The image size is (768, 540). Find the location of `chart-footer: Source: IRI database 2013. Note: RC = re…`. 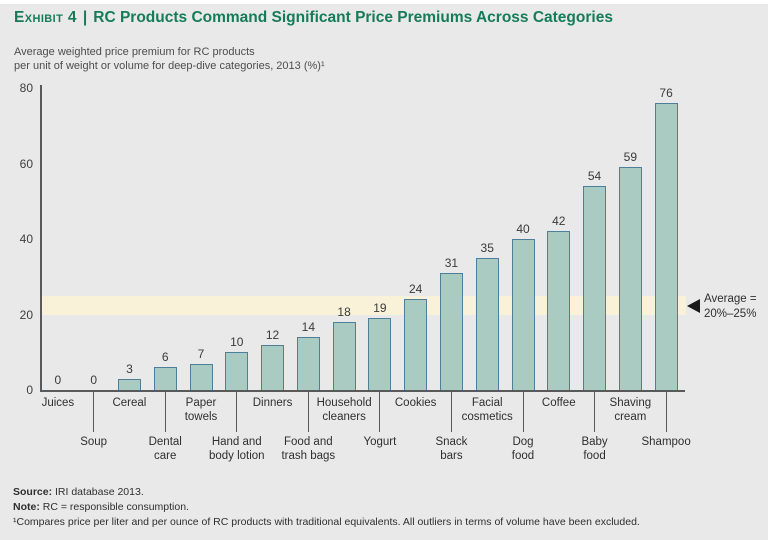

chart-footer: Source: IRI database 2013. Note: RC = re… is located at coordinates (326, 507).